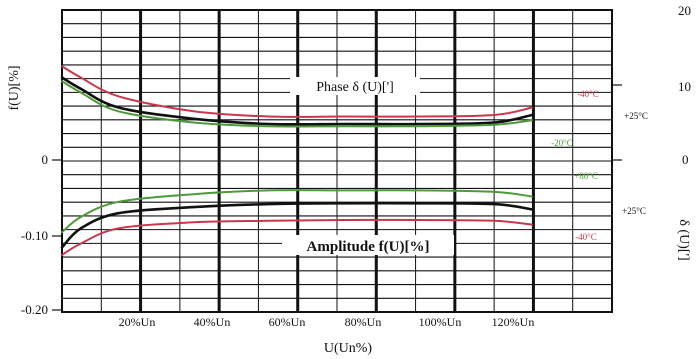 This screenshot has height=359, width=698. What do you see at coordinates (684, 10) in the screenshot?
I see `y-right-tick: 20` at bounding box center [684, 10].